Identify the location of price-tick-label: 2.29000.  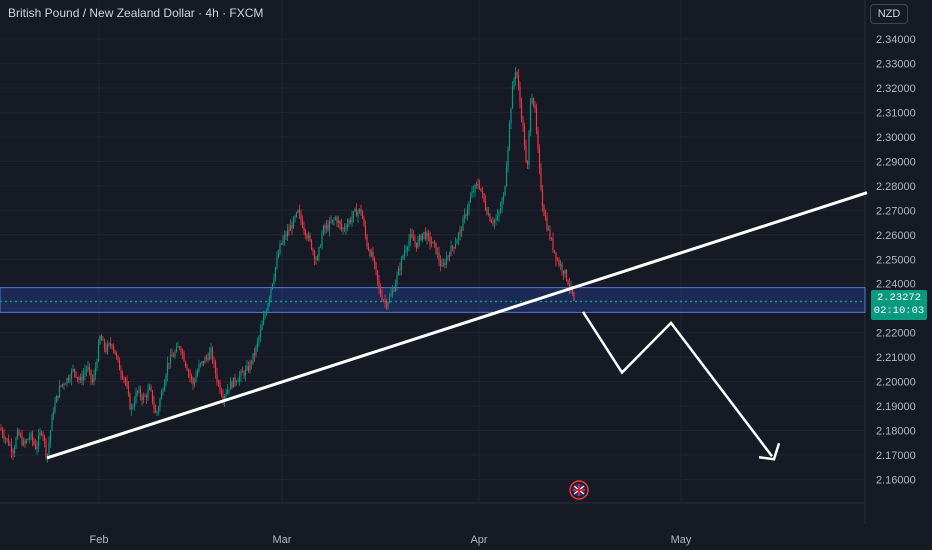
(896, 162).